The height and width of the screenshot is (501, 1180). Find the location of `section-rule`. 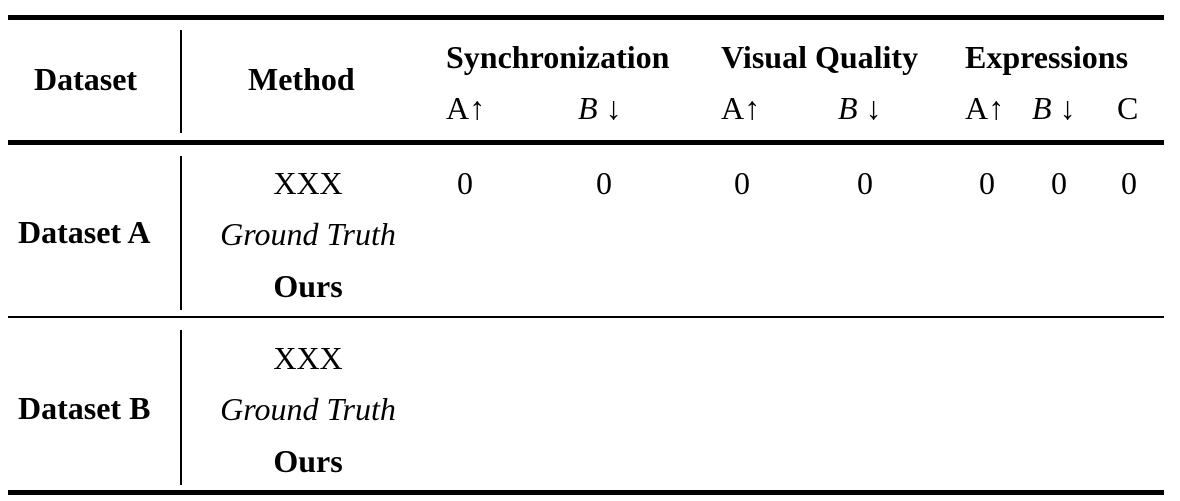

section-rule is located at coordinates (586, 317).